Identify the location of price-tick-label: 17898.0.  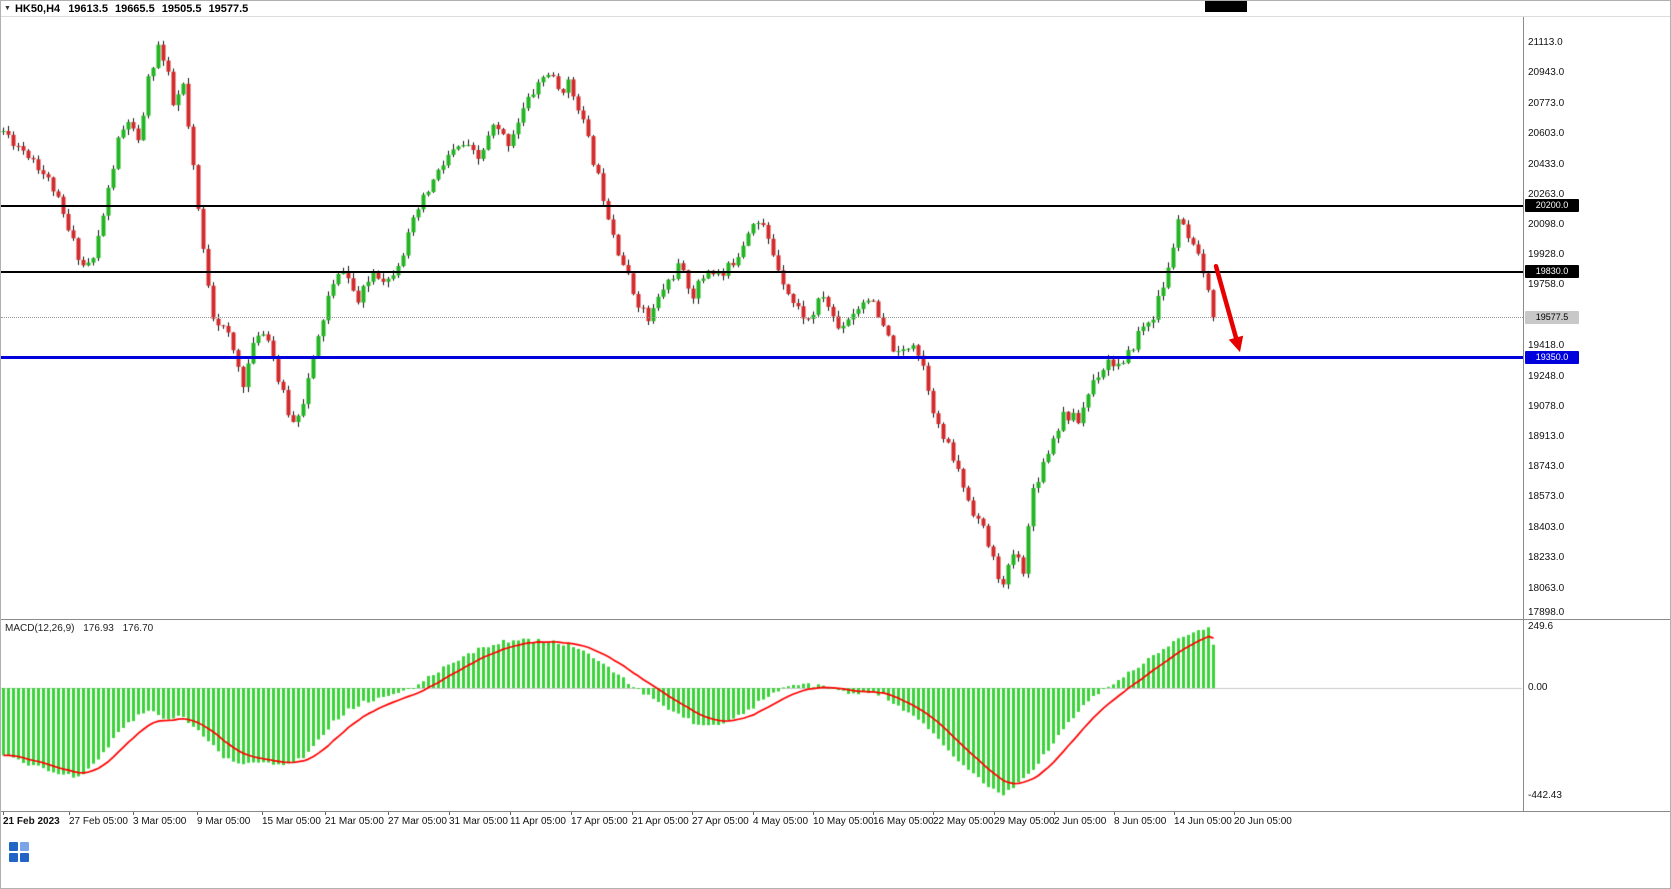
(1546, 612).